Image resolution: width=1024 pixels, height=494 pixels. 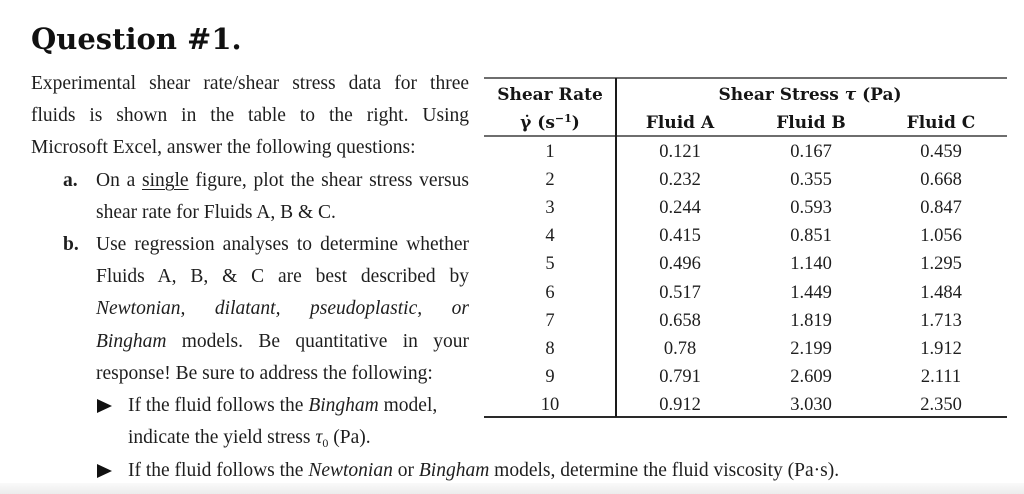 What do you see at coordinates (941, 152) in the screenshot?
I see `cell-fluid-c: 0.459` at bounding box center [941, 152].